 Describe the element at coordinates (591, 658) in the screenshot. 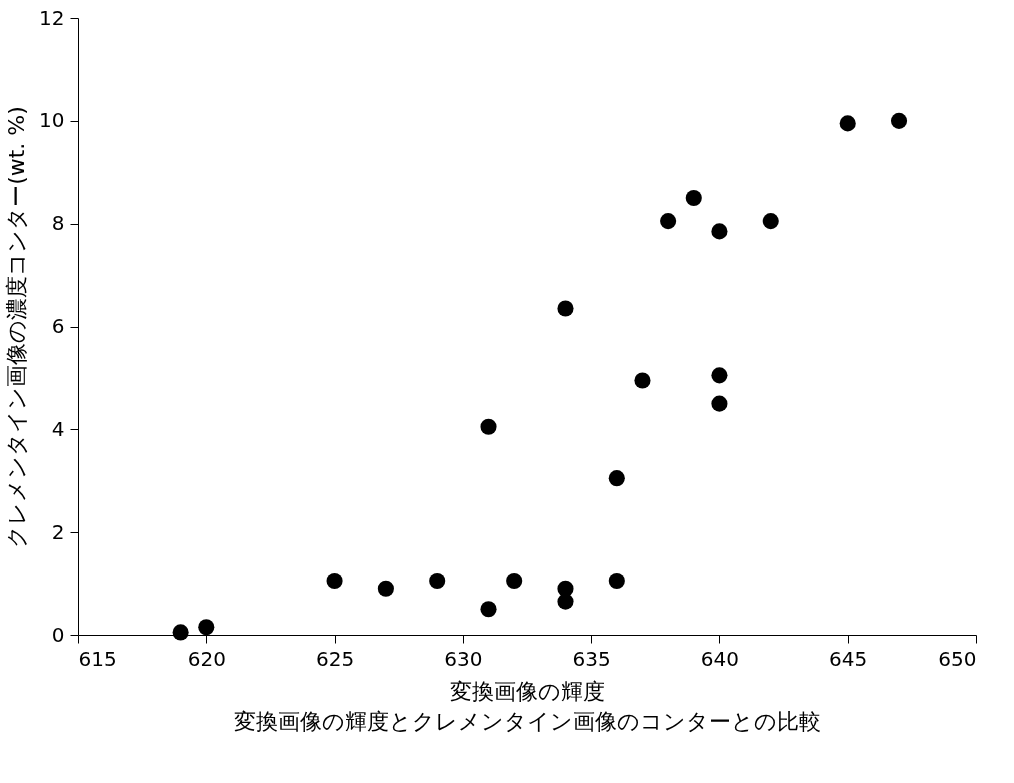

I see `x-tick-label: 635` at that location.